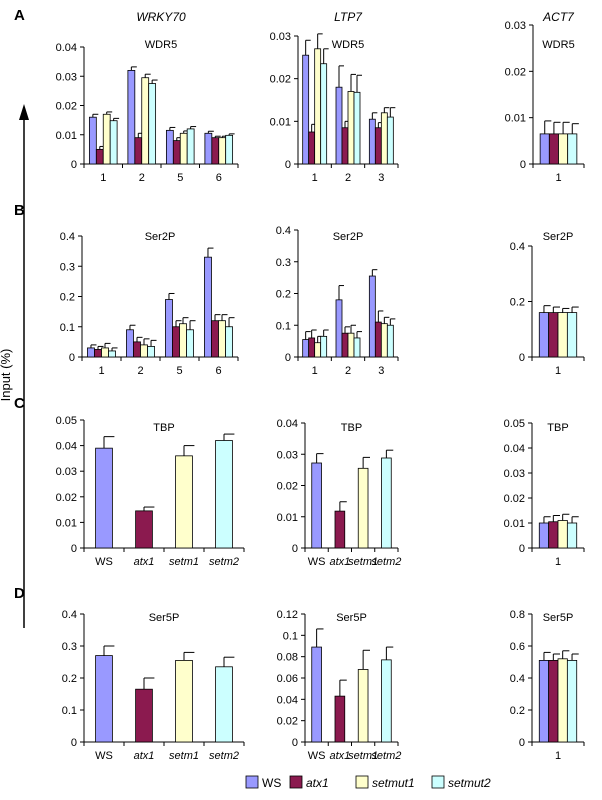 The width and height of the screenshot is (602, 800). What do you see at coordinates (150, 491) in the screenshot?
I see `chart-7: TBP 0 0.01 0.02 0.03 0.04 0.05 WS atx1 setm1 setm2` at bounding box center [150, 491].